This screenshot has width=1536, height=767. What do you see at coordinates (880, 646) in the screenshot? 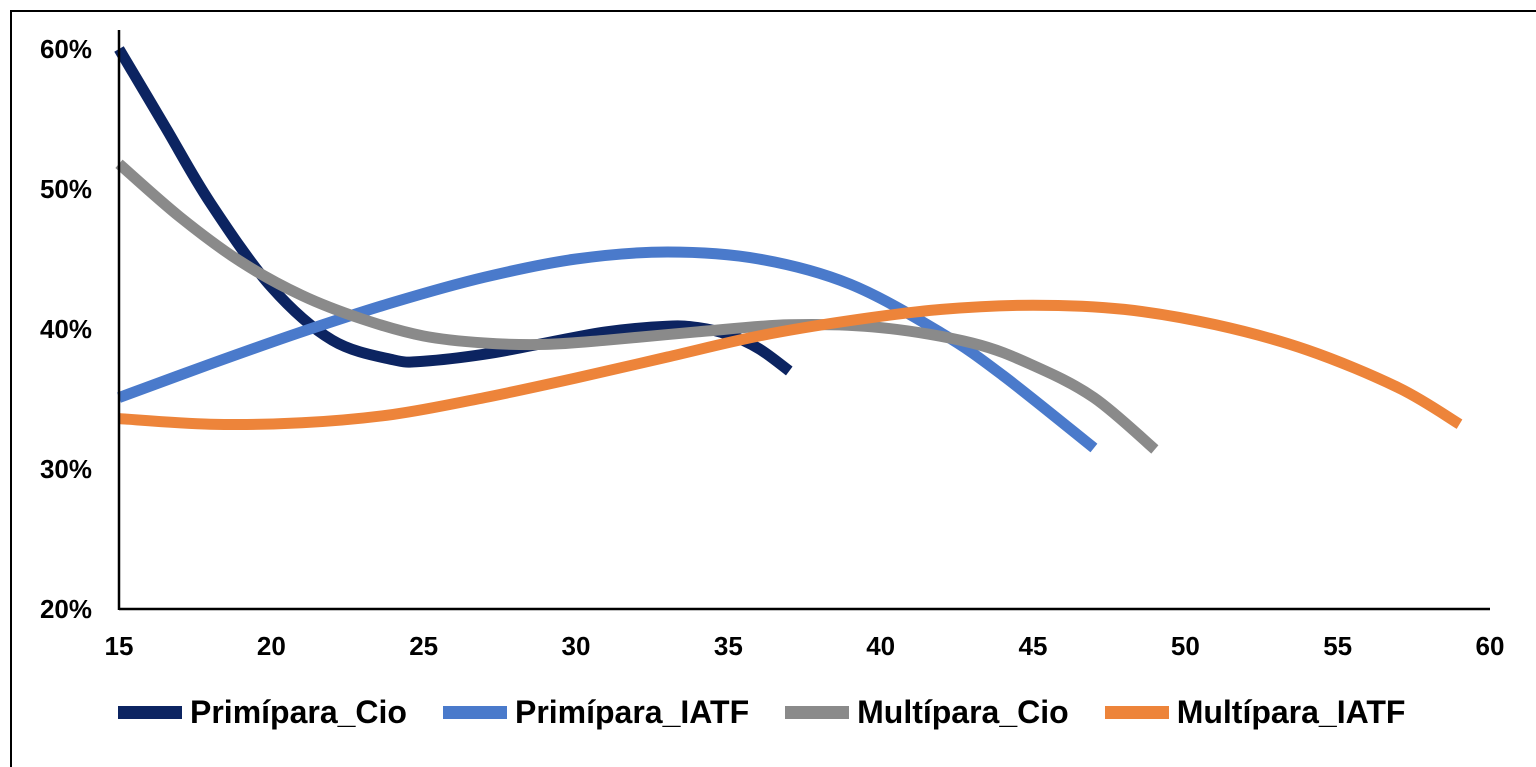
I see `x-tick-label: 40` at bounding box center [880, 646].